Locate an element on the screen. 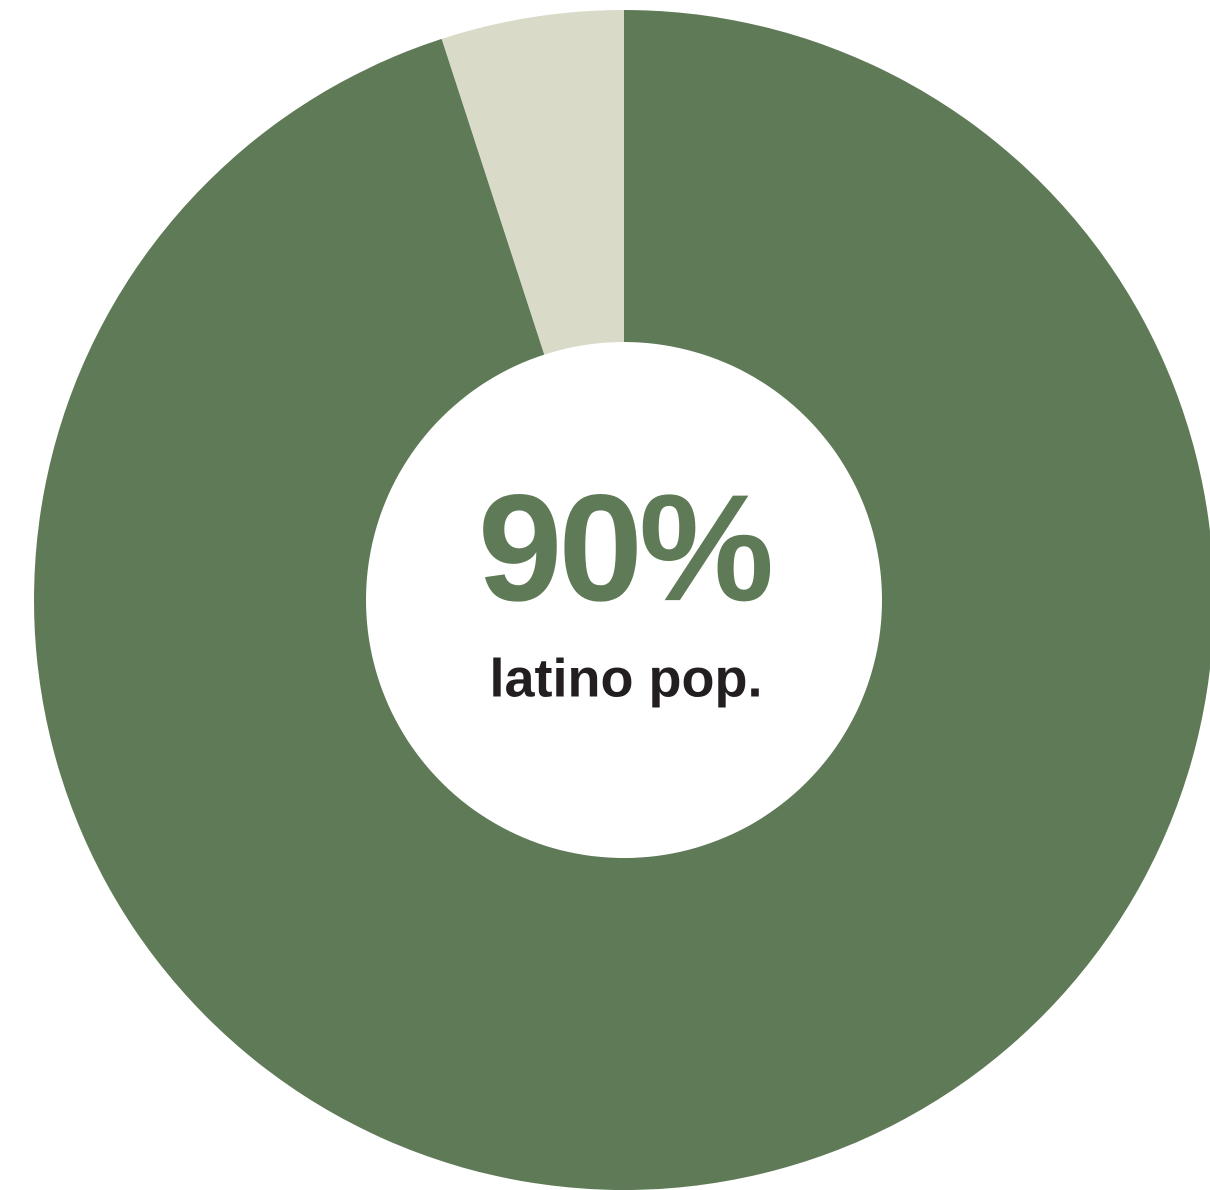  slice is located at coordinates (532, 182).